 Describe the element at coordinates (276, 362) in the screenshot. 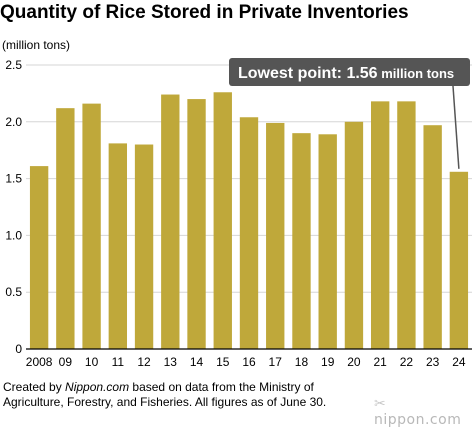

I see `x-tick-label: 17` at that location.